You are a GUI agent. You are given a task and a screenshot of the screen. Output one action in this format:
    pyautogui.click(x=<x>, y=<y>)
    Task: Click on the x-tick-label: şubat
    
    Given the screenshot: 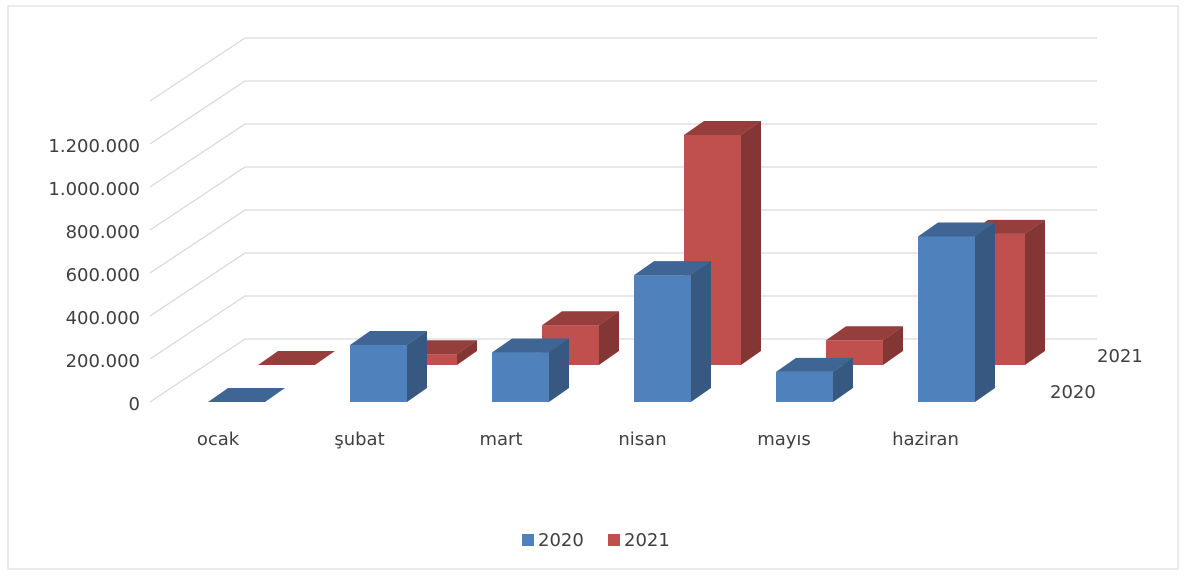 What is the action you would take?
    pyautogui.click(x=359, y=439)
    